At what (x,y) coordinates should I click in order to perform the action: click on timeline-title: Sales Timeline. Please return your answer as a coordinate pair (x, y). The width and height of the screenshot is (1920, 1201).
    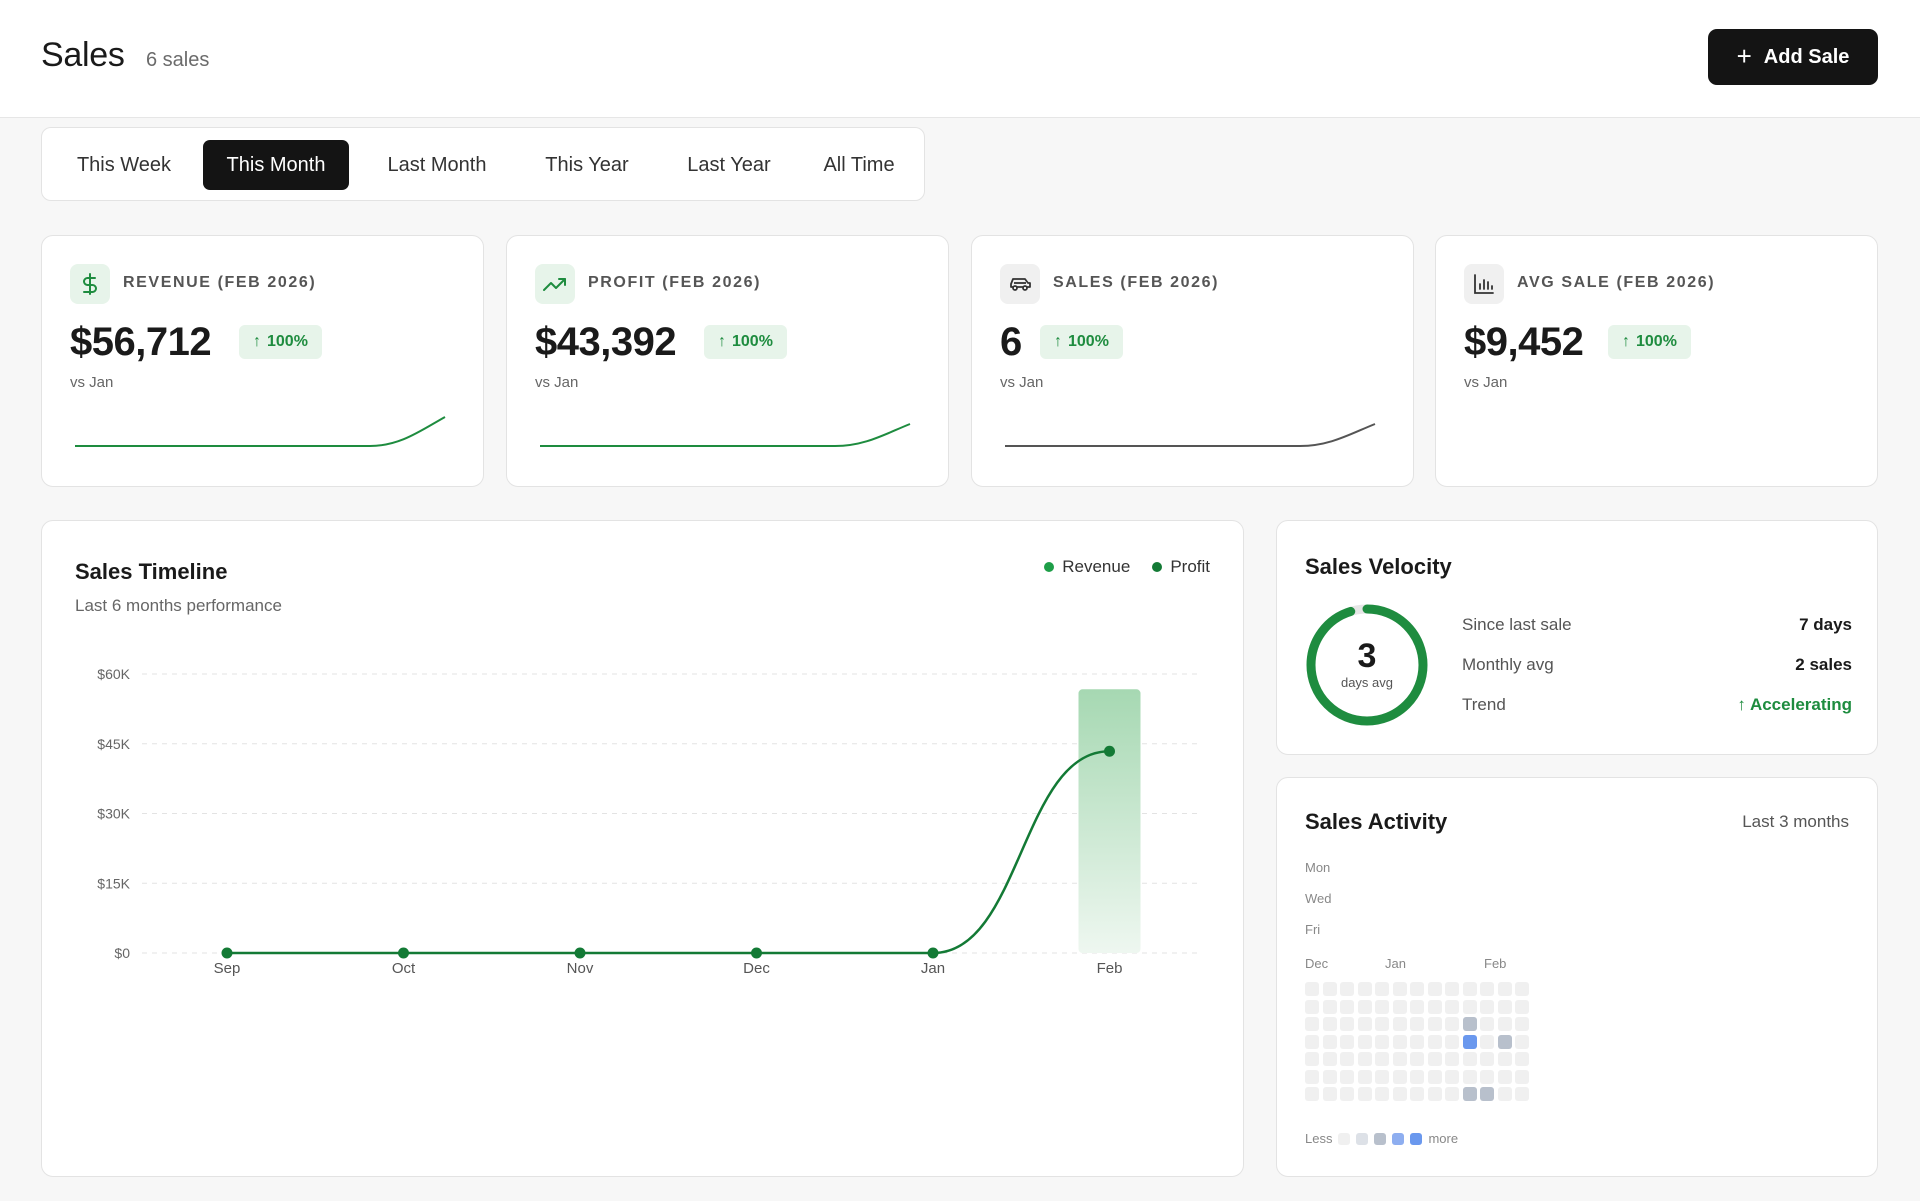
    Looking at the image, I should click on (151, 571).